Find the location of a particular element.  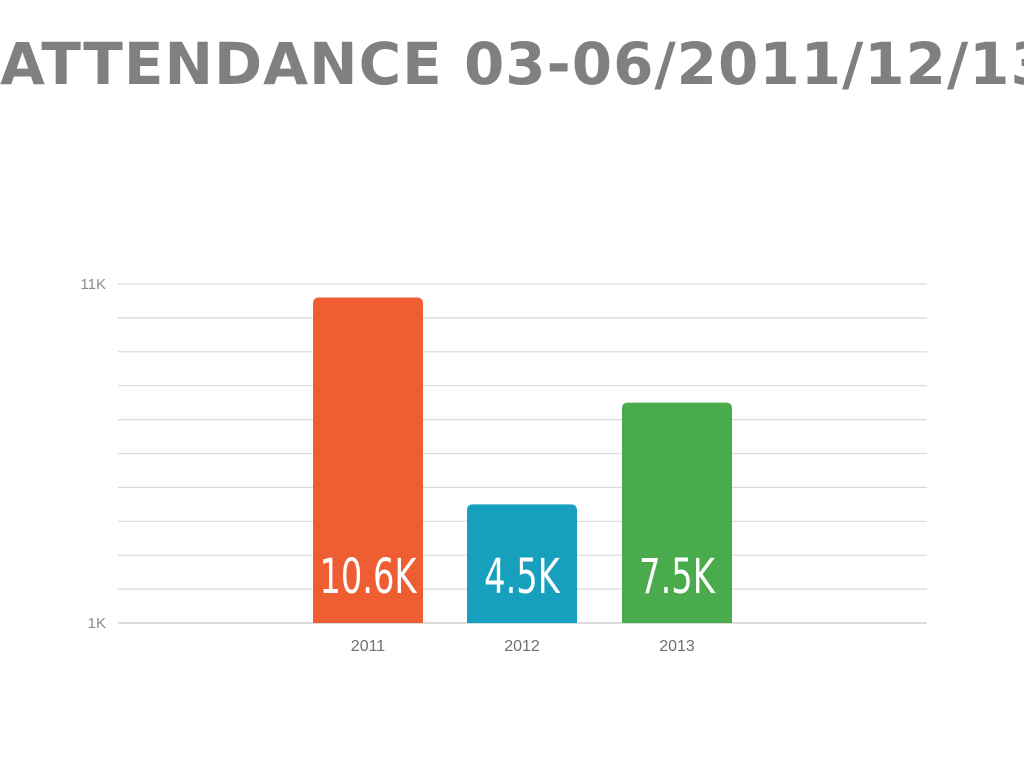

x-category-label: 2011 is located at coordinates (368, 646).